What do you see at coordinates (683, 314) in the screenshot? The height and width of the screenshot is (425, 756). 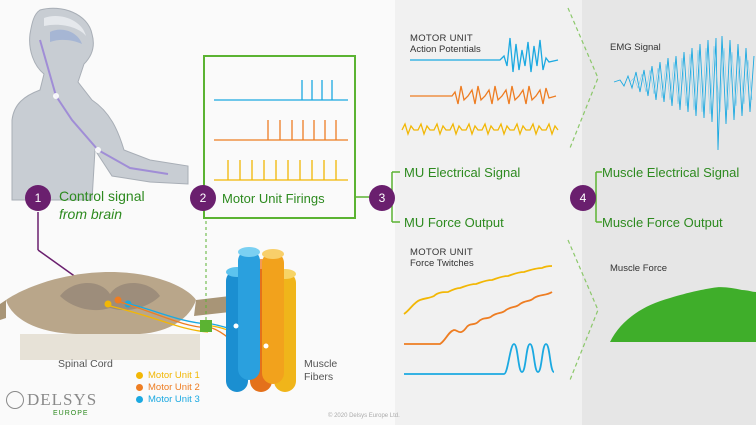 I see `muscle-force-area` at bounding box center [683, 314].